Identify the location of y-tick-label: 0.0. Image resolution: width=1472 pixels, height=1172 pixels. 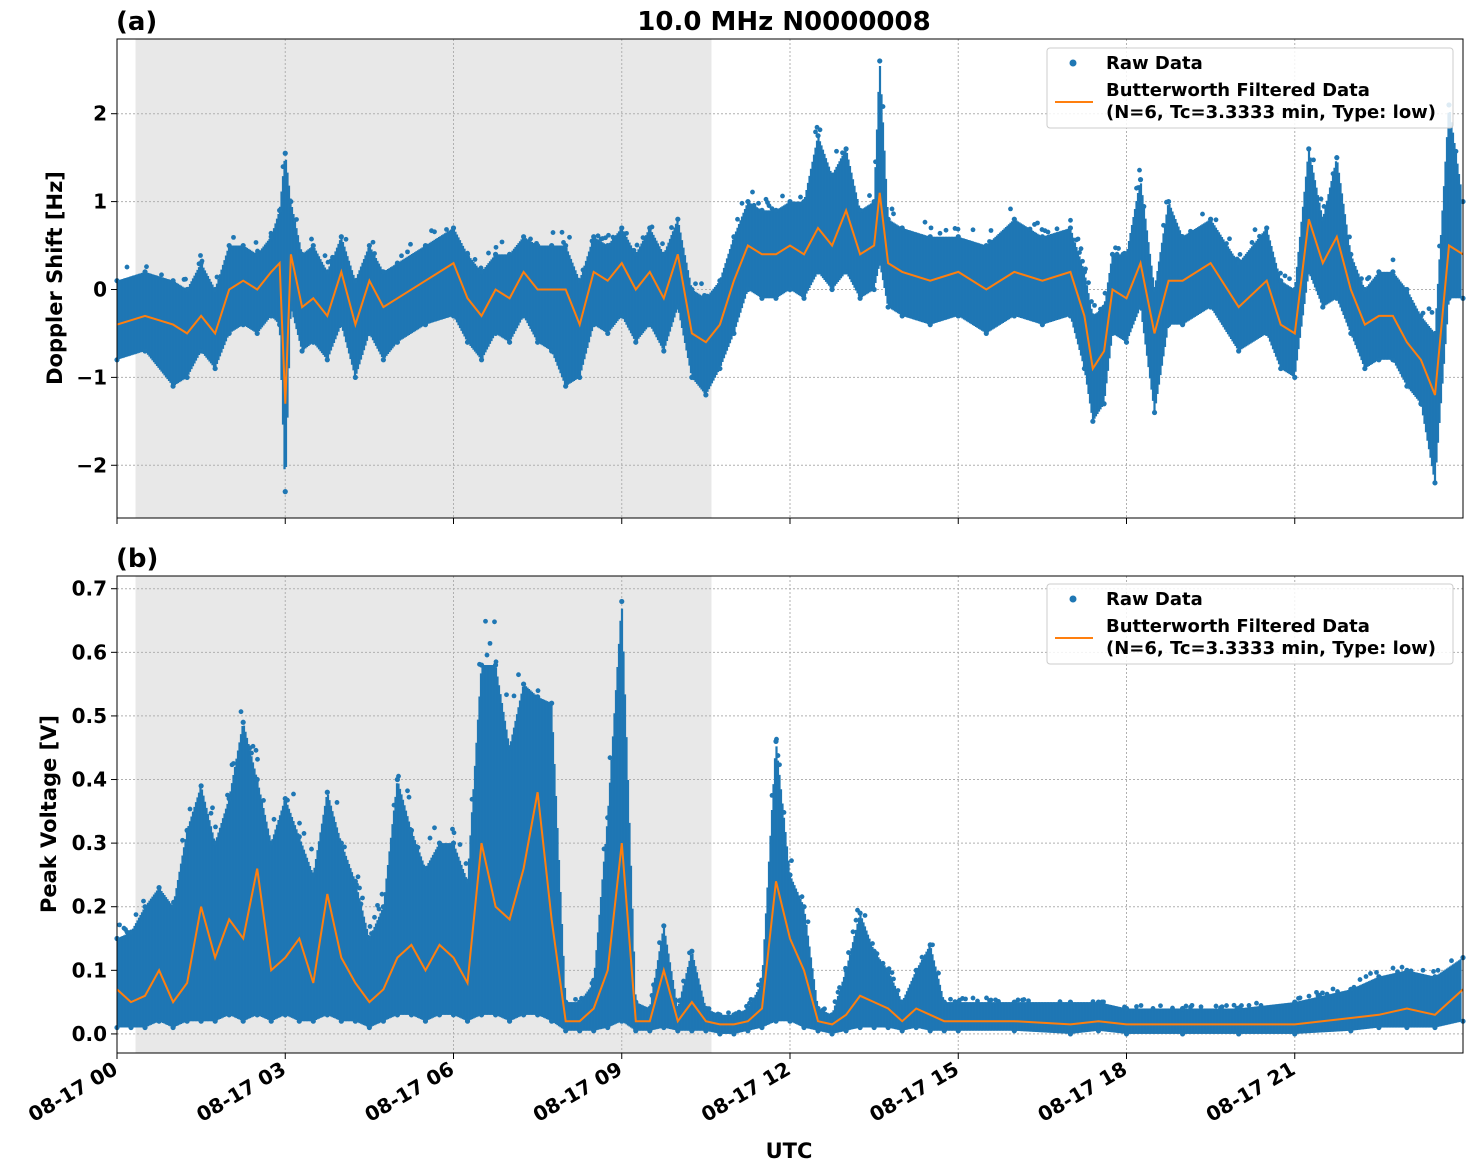
(89, 1034).